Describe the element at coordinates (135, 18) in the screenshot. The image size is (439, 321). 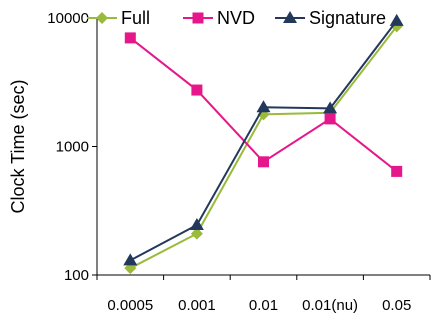
I see `legend-label: Full` at that location.